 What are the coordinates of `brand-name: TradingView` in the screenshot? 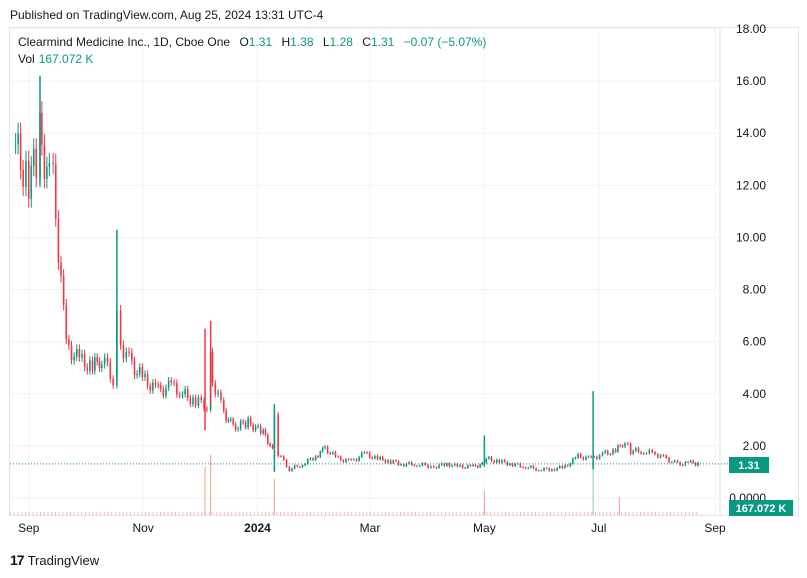 It's located at (63, 560).